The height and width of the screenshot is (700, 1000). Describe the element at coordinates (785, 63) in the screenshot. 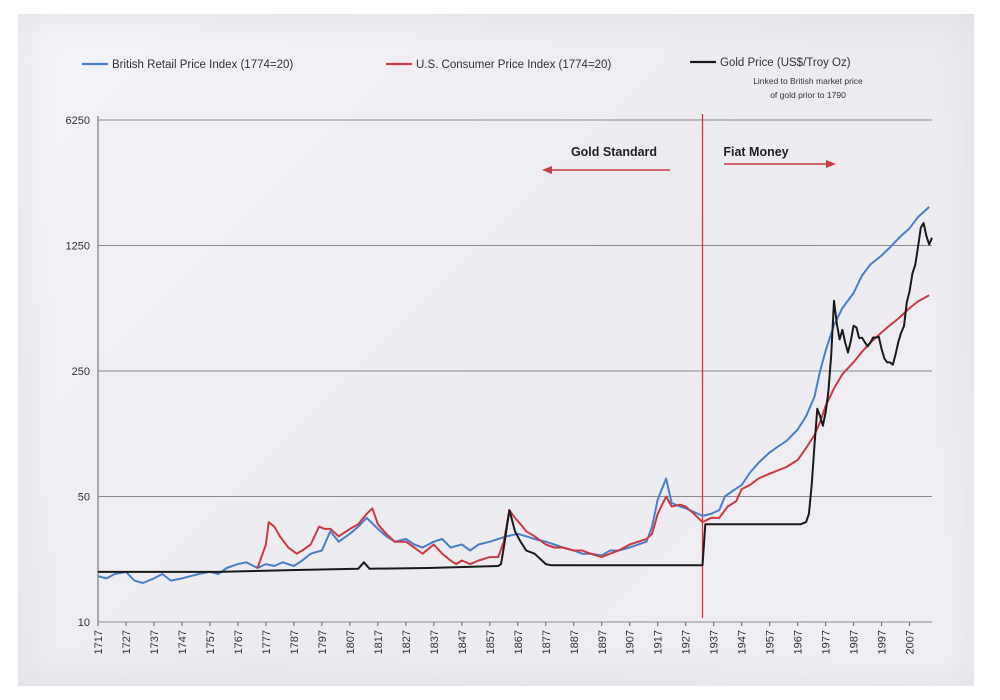

I see `legend-label-gold: Gold Price (US$/Troy Oz)` at that location.